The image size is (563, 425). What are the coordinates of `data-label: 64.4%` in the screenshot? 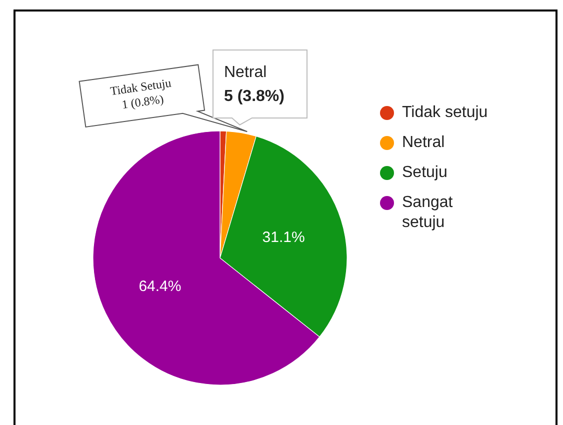 It's located at (160, 286).